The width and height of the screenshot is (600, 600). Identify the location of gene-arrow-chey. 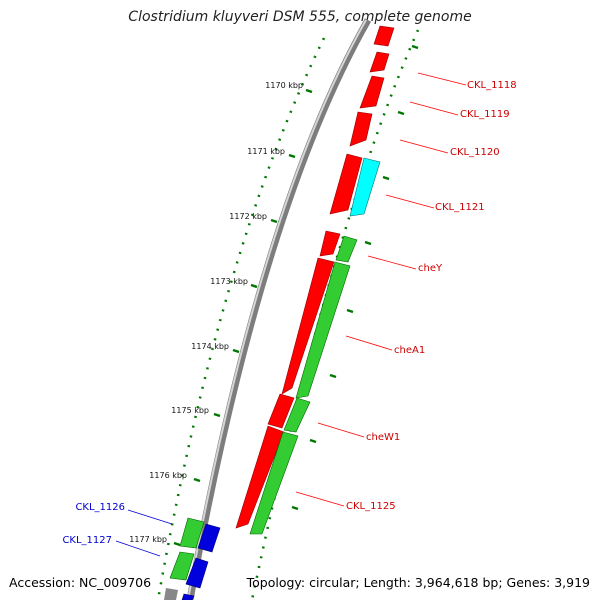
(330, 243).